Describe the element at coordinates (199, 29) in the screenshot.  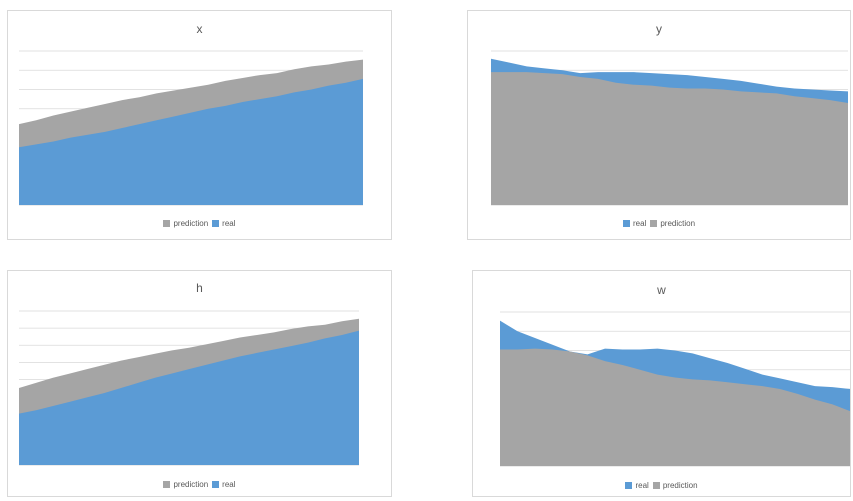
I see `chart-title: x` at that location.